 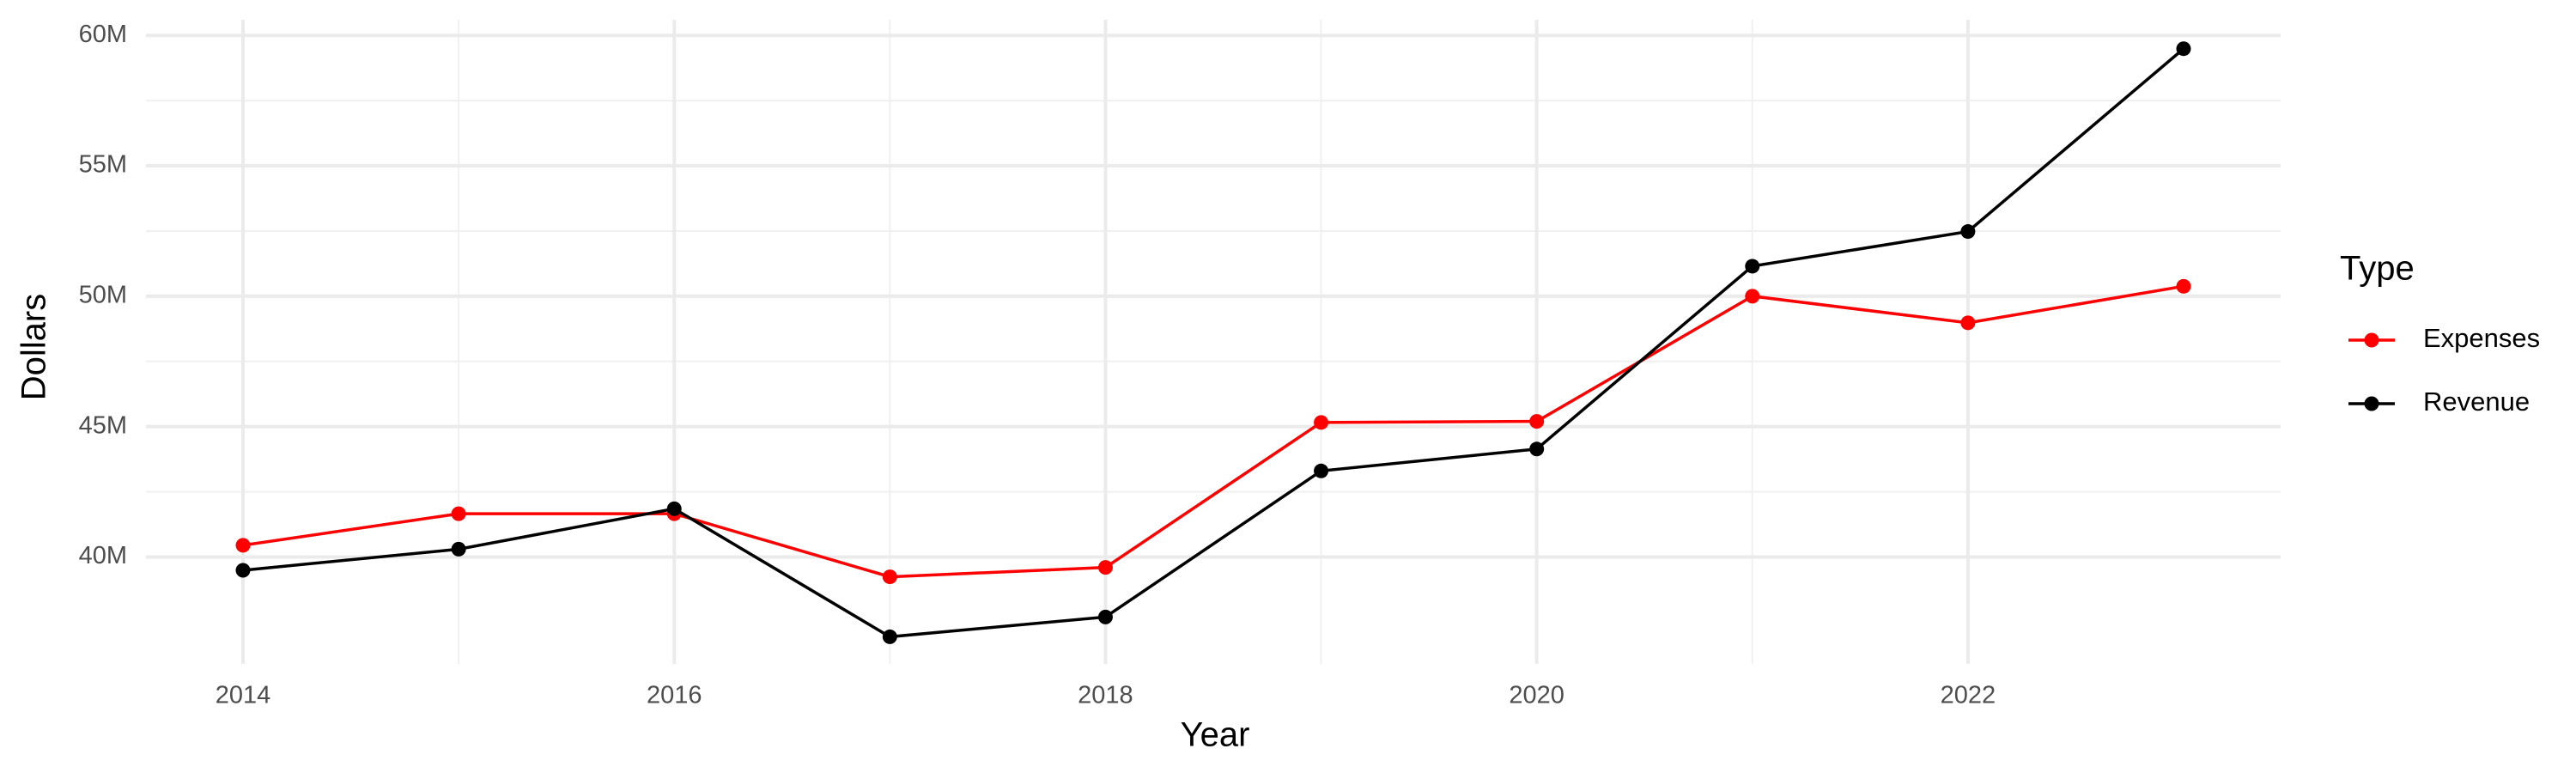 What do you see at coordinates (1536, 695) in the screenshot?
I see `x-tick-label: 2020` at bounding box center [1536, 695].